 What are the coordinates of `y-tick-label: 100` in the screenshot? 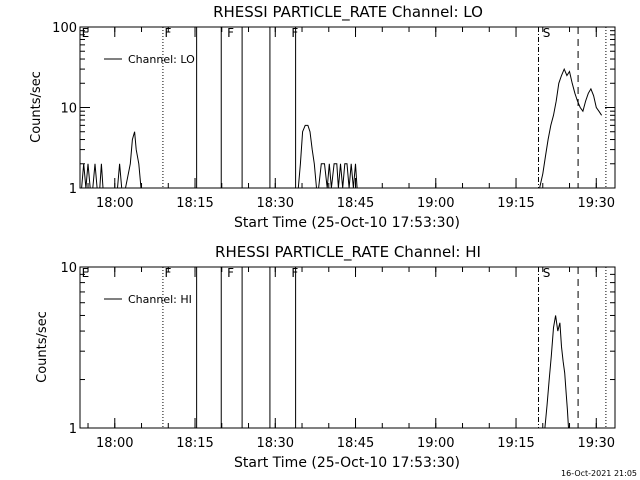 It's located at (64, 28).